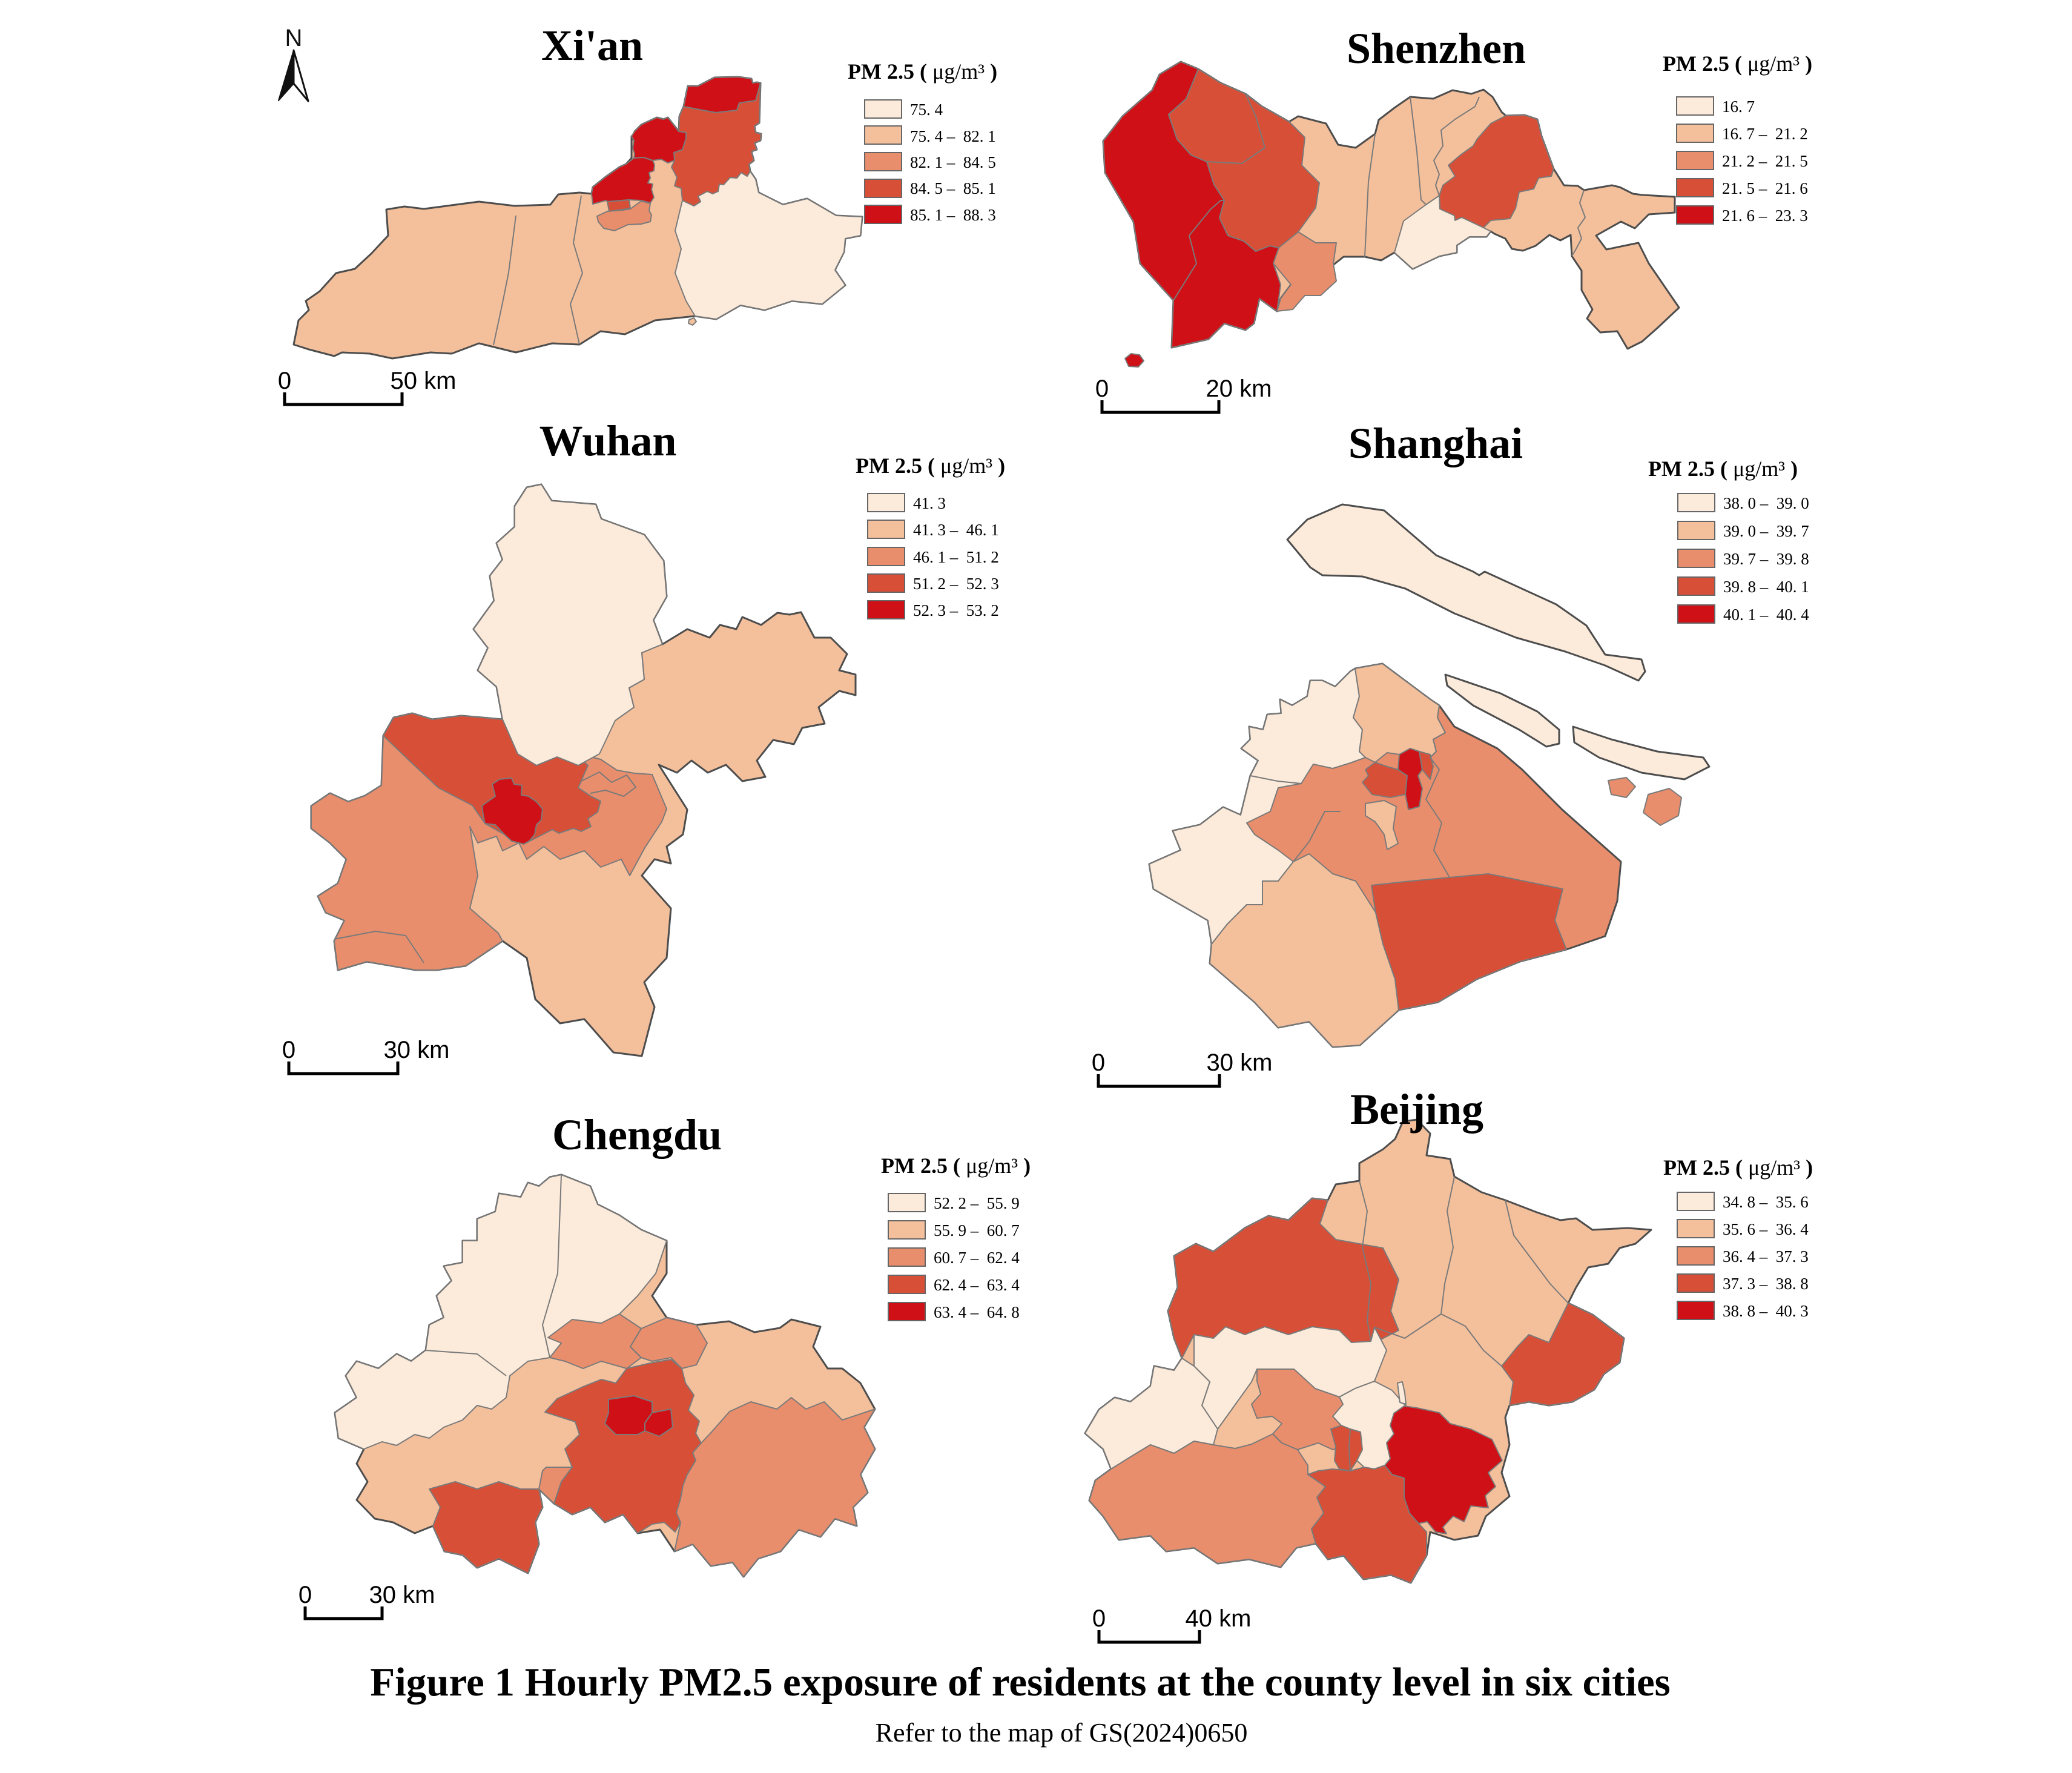 The image size is (2072, 1773). Describe the element at coordinates (953, 136) in the screenshot. I see `svg-text: 75. 4 – 82. 1` at that location.